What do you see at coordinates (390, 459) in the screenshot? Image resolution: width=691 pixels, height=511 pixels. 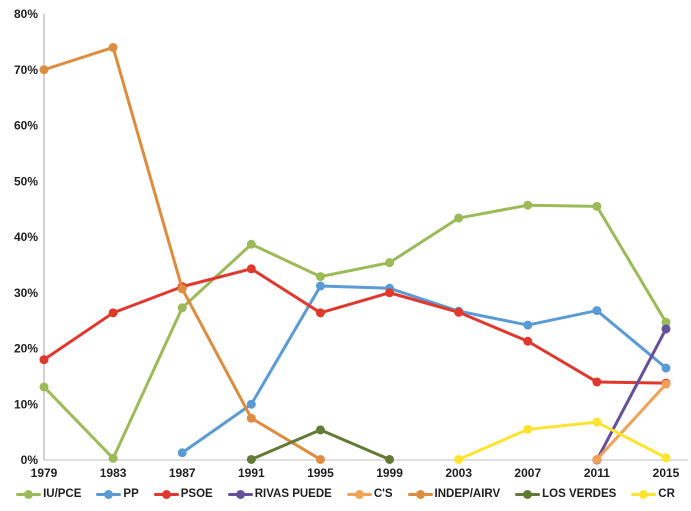 I see `point-los-verdes-1999` at bounding box center [390, 459].